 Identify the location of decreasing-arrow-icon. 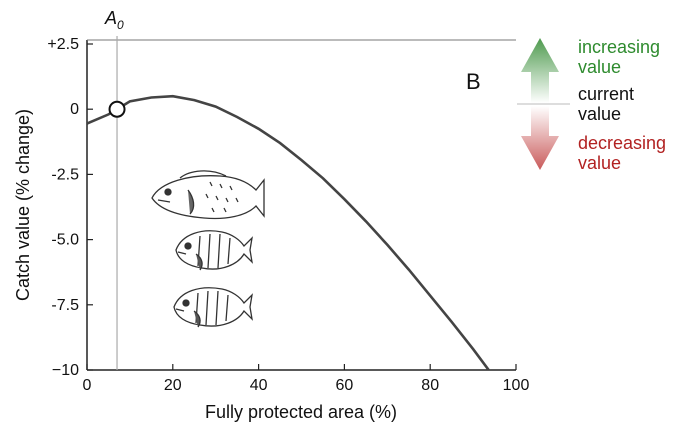
(540, 138).